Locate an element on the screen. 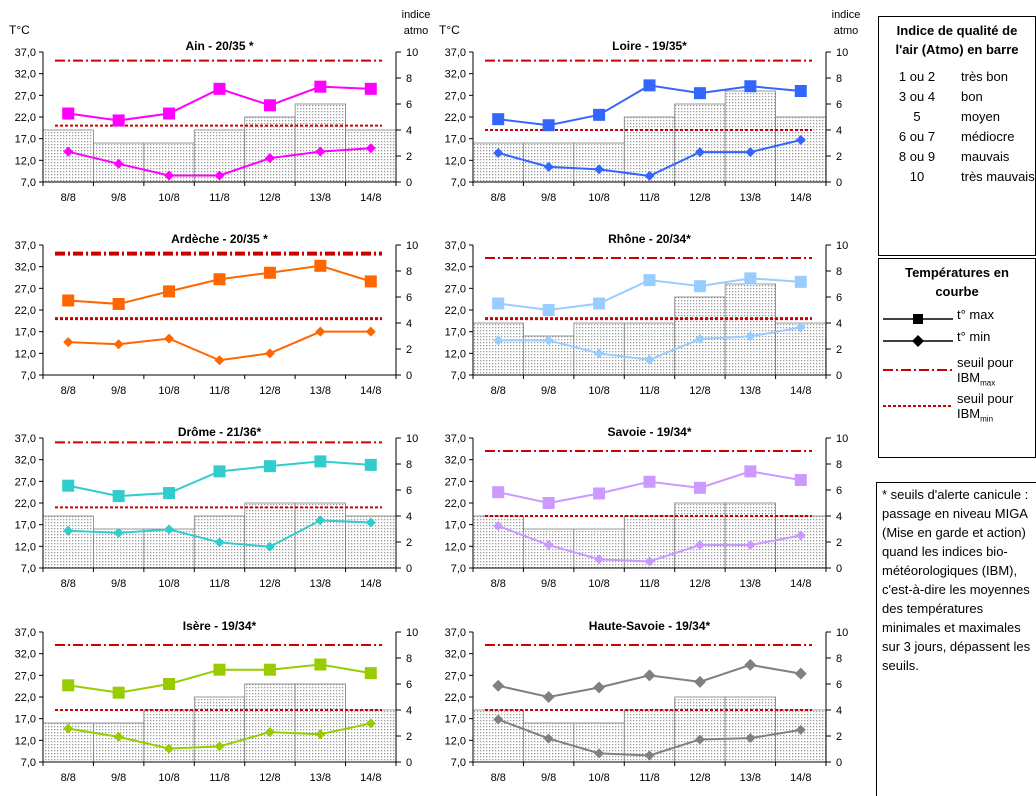 The width and height of the screenshot is (1036, 796). y-tick-label: 37,0 is located at coordinates (455, 633).